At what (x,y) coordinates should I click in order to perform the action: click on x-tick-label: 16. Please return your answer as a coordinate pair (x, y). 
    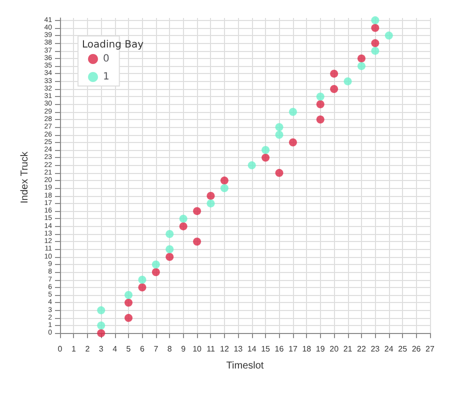
    Looking at the image, I should click on (279, 349).